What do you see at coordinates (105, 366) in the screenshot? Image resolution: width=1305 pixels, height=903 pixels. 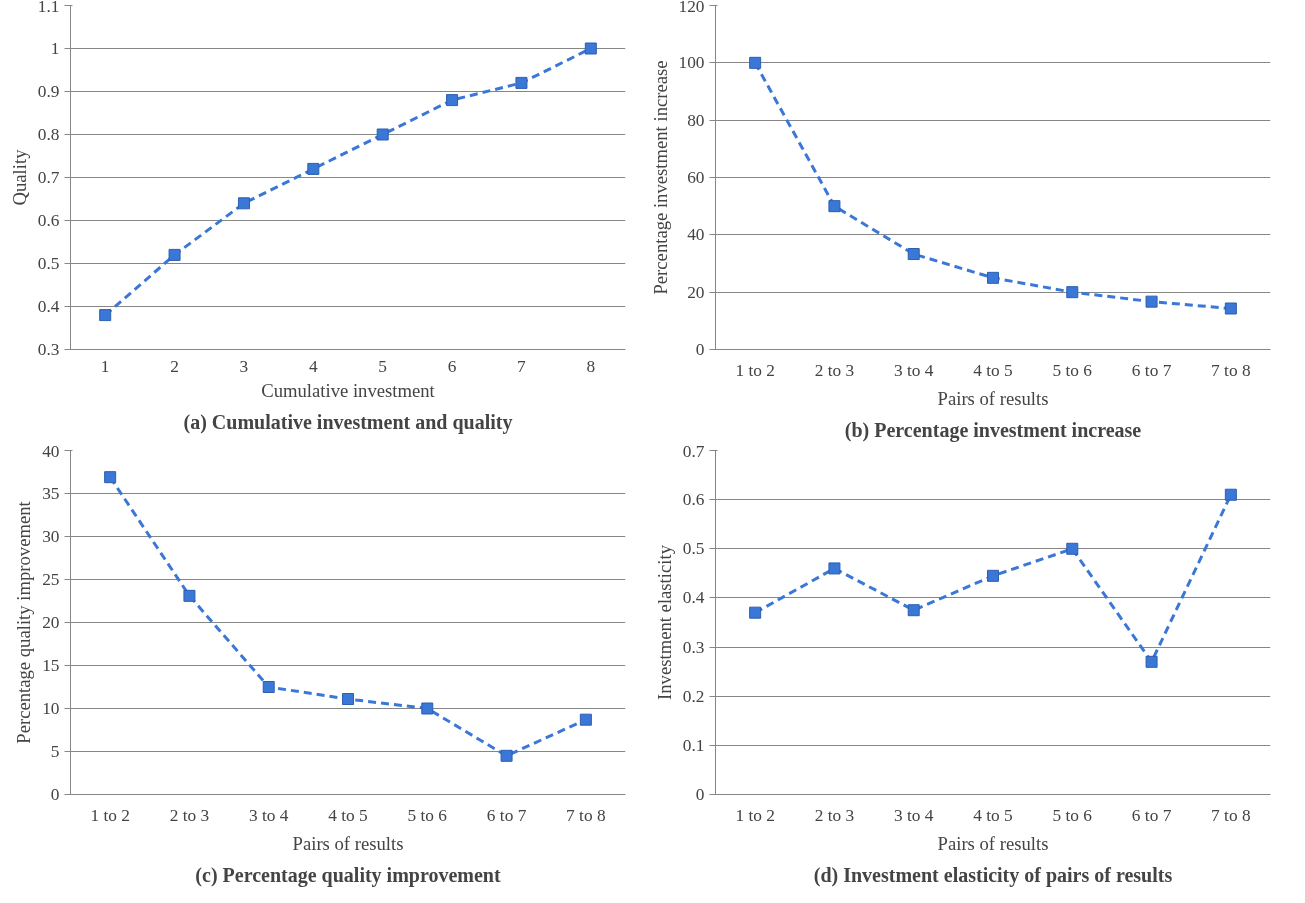 I see `x-tick-label: 1` at bounding box center [105, 366].